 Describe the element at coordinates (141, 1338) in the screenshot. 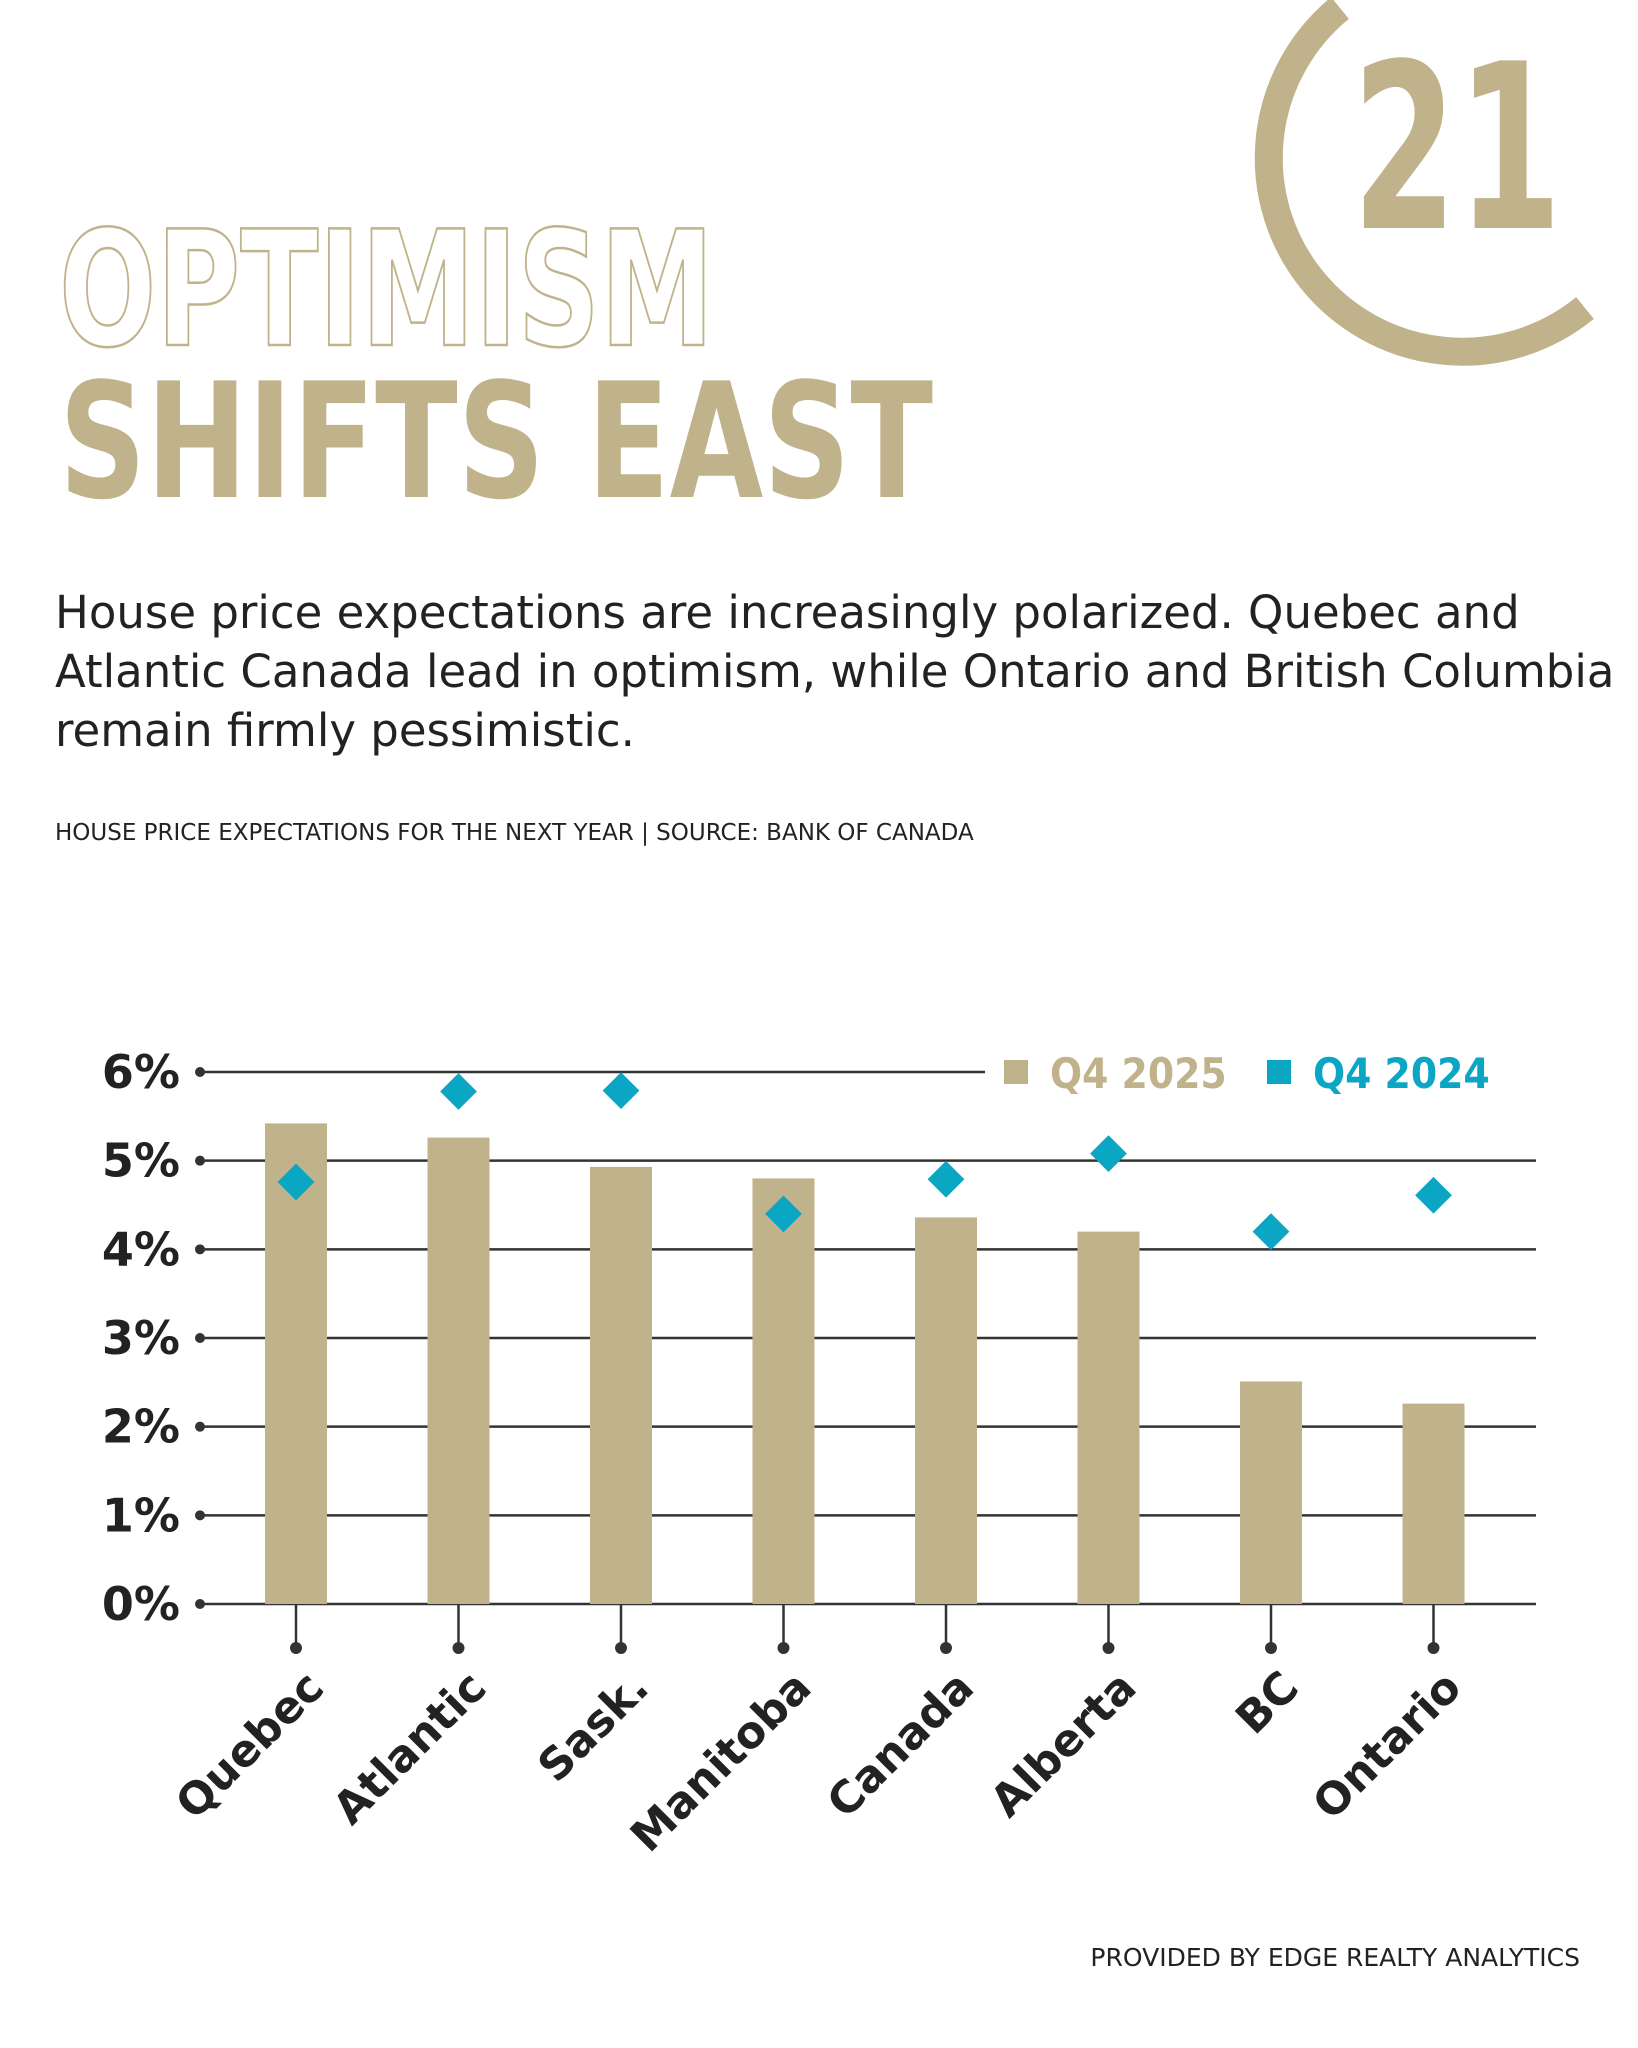

I see `y-tick-label: 3%` at that location.